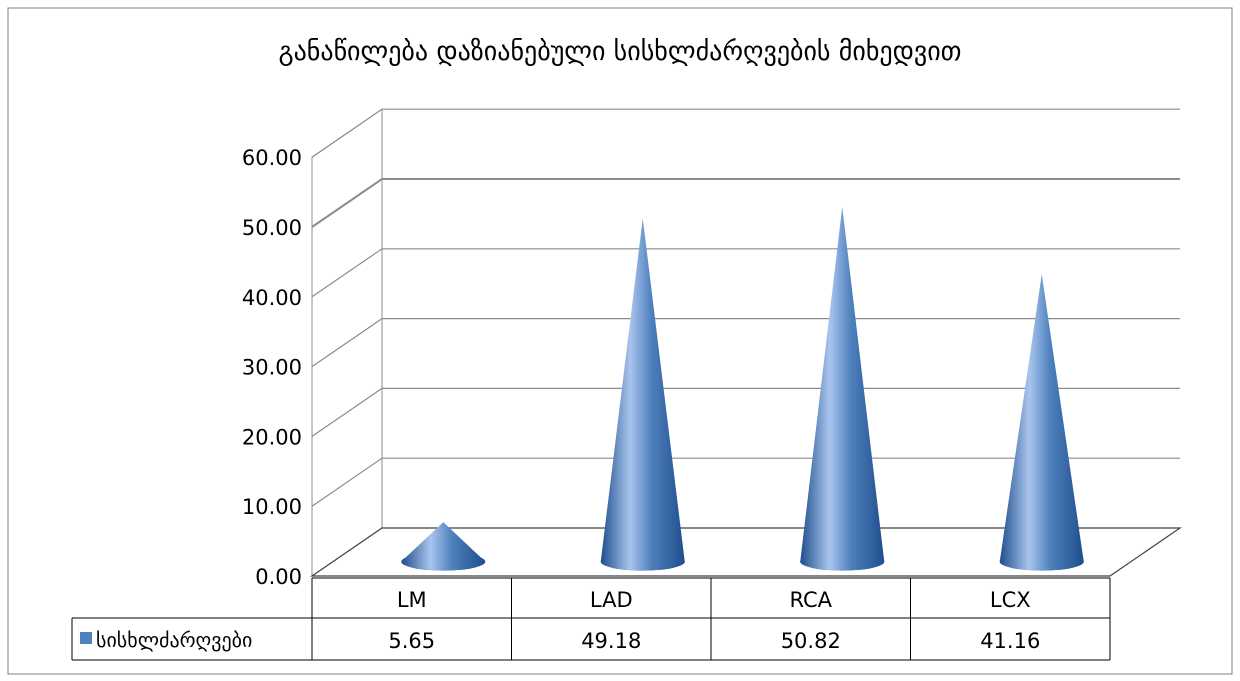 This screenshot has width=1240, height=681. I want to click on data-value-label: 50.82, so click(811, 641).